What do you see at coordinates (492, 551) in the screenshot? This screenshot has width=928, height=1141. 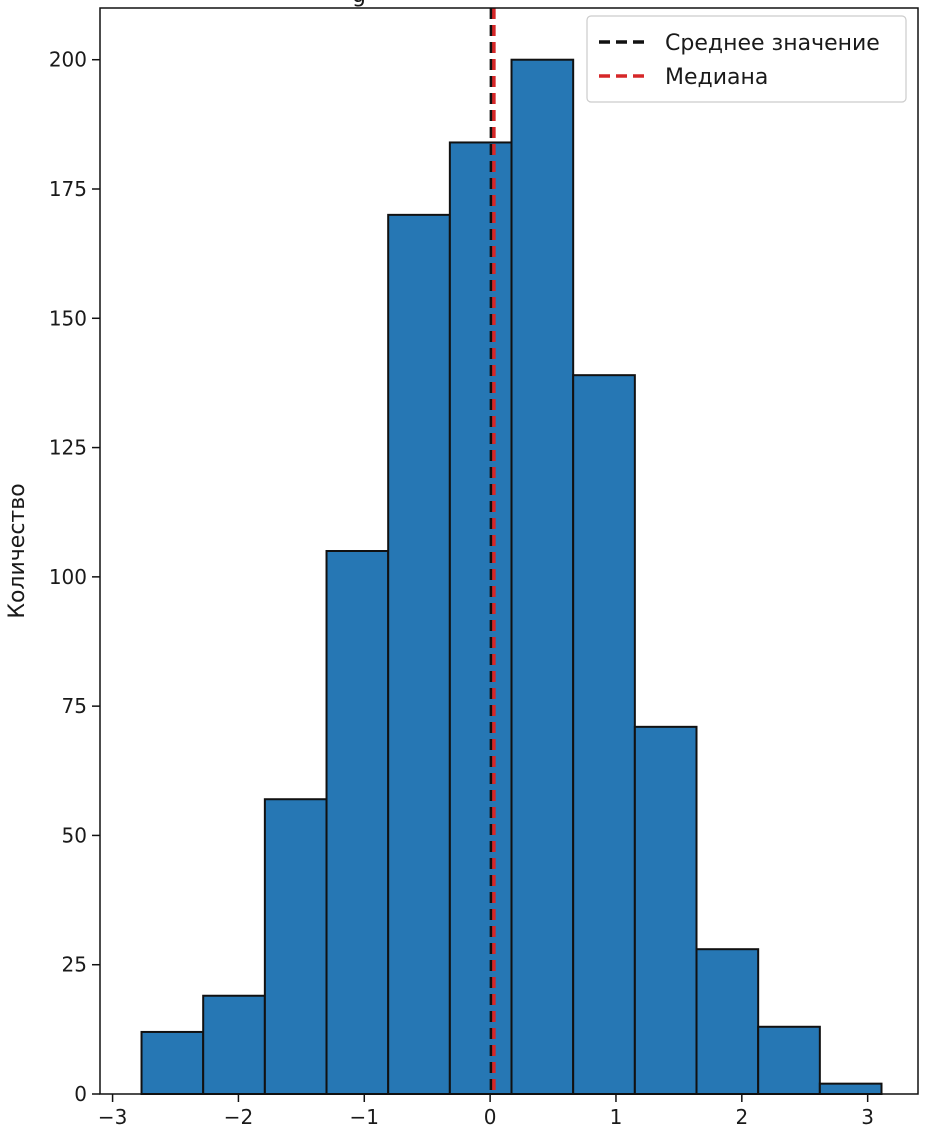 I see `reference-lines` at bounding box center [492, 551].